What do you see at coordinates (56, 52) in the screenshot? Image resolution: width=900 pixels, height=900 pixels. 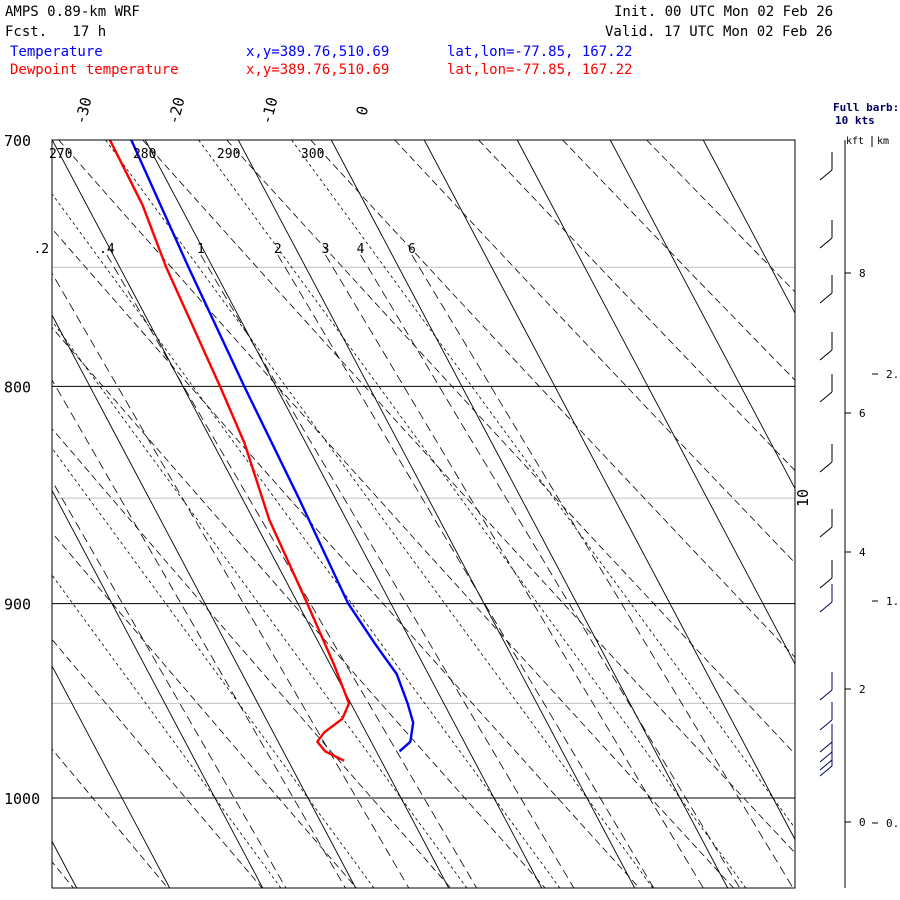 I see `legend-temperature: Temperature` at bounding box center [56, 52].